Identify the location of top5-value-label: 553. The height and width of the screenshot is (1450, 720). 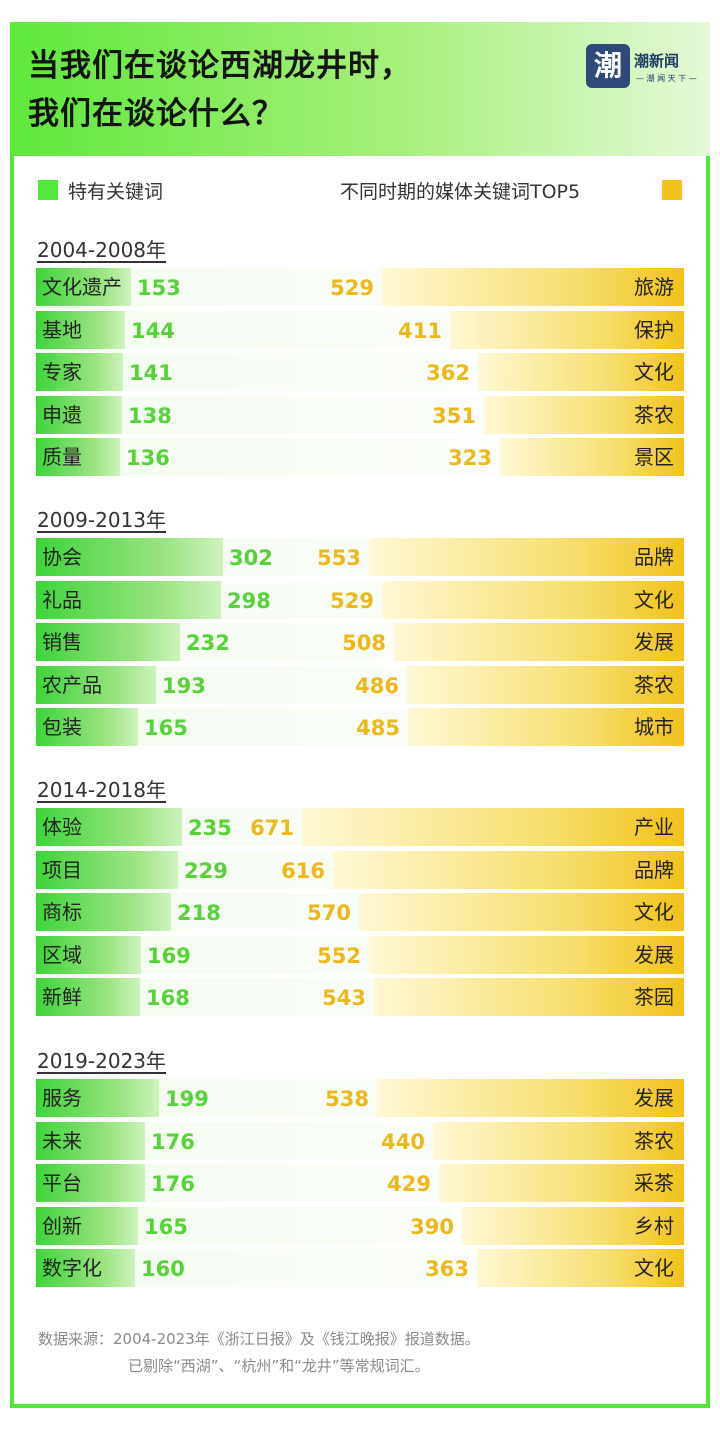
(339, 558).